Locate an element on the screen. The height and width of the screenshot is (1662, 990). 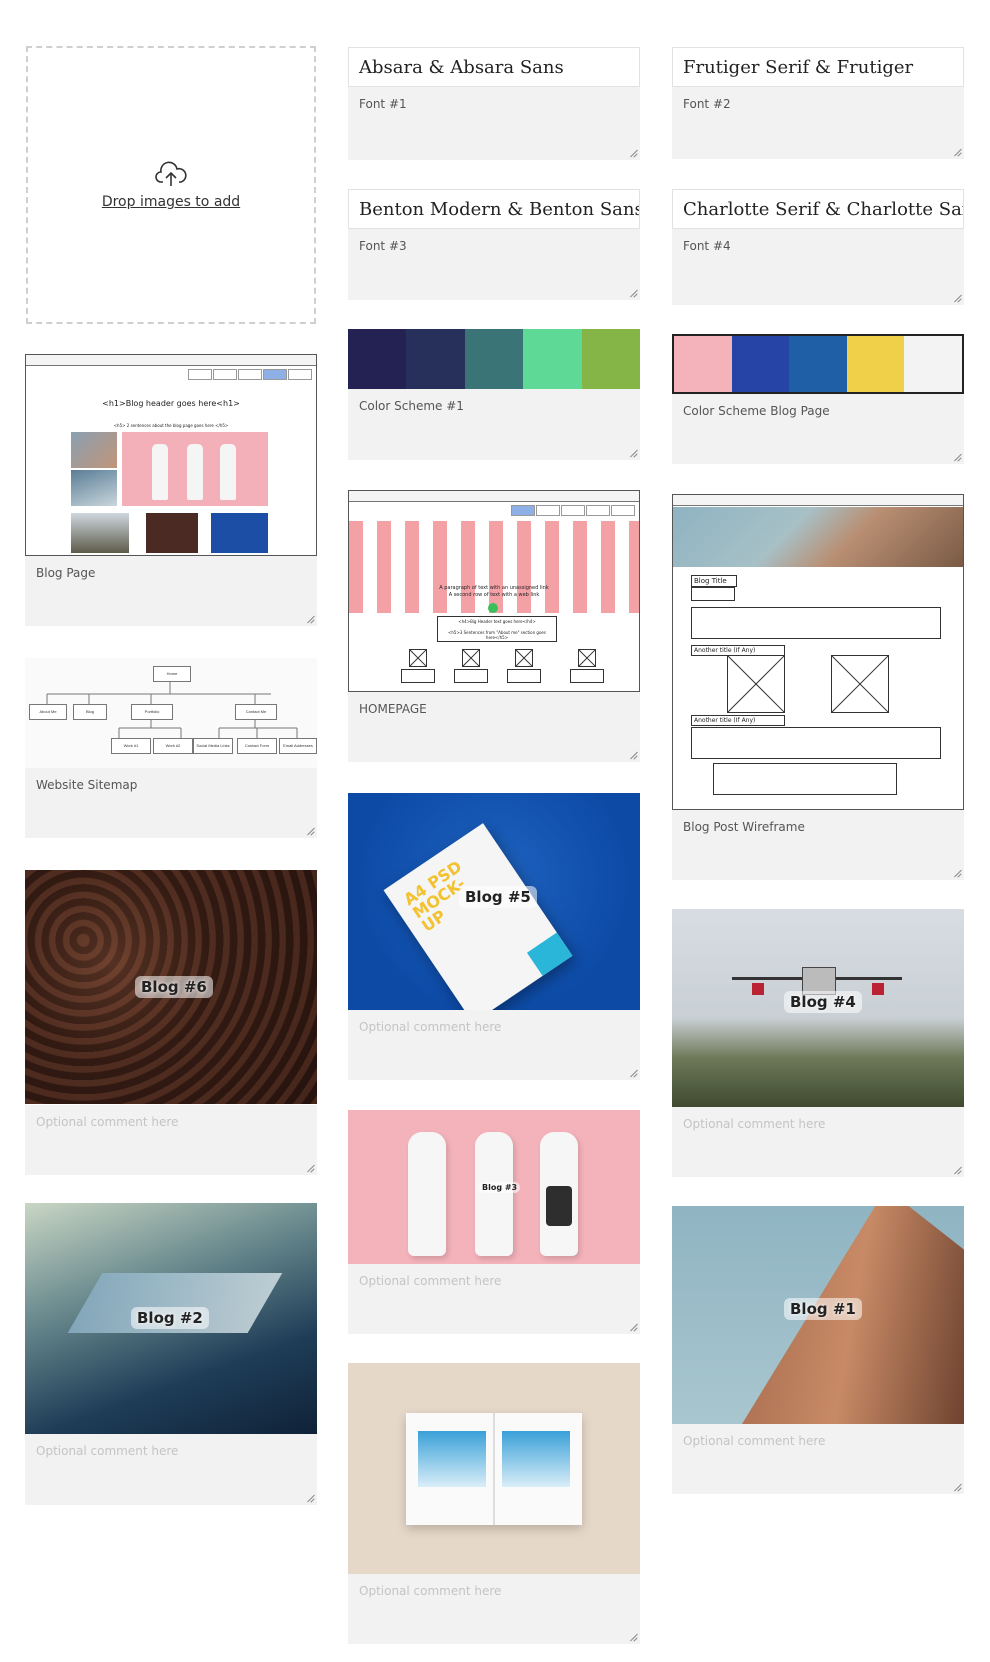
card-color-scheme-1: Color Scheme #1 is located at coordinates (494, 394).